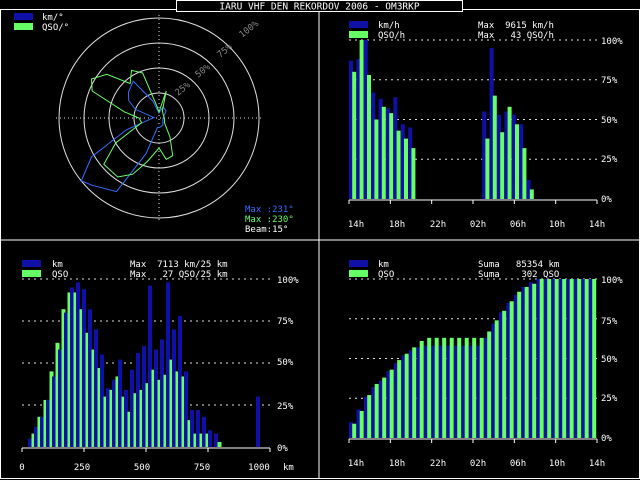 The width and height of the screenshot is (640, 480). I want to click on legend-swatch-km-sum, so click(358, 263).